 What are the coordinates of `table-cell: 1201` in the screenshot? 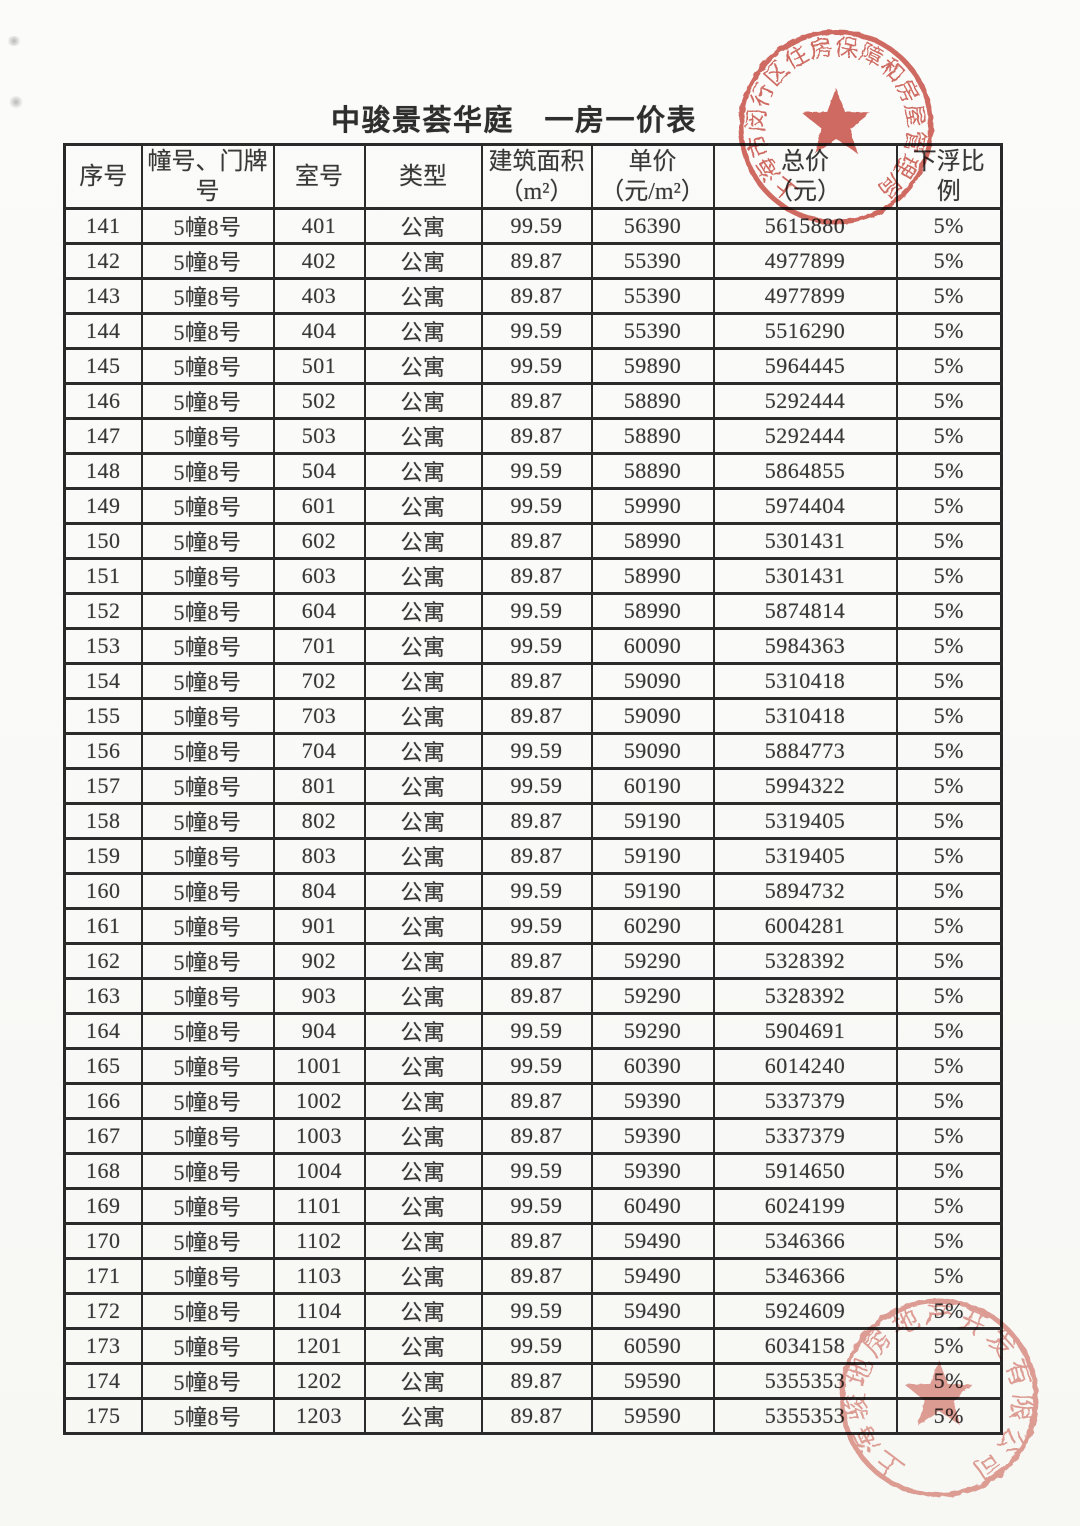 It's located at (319, 1346).